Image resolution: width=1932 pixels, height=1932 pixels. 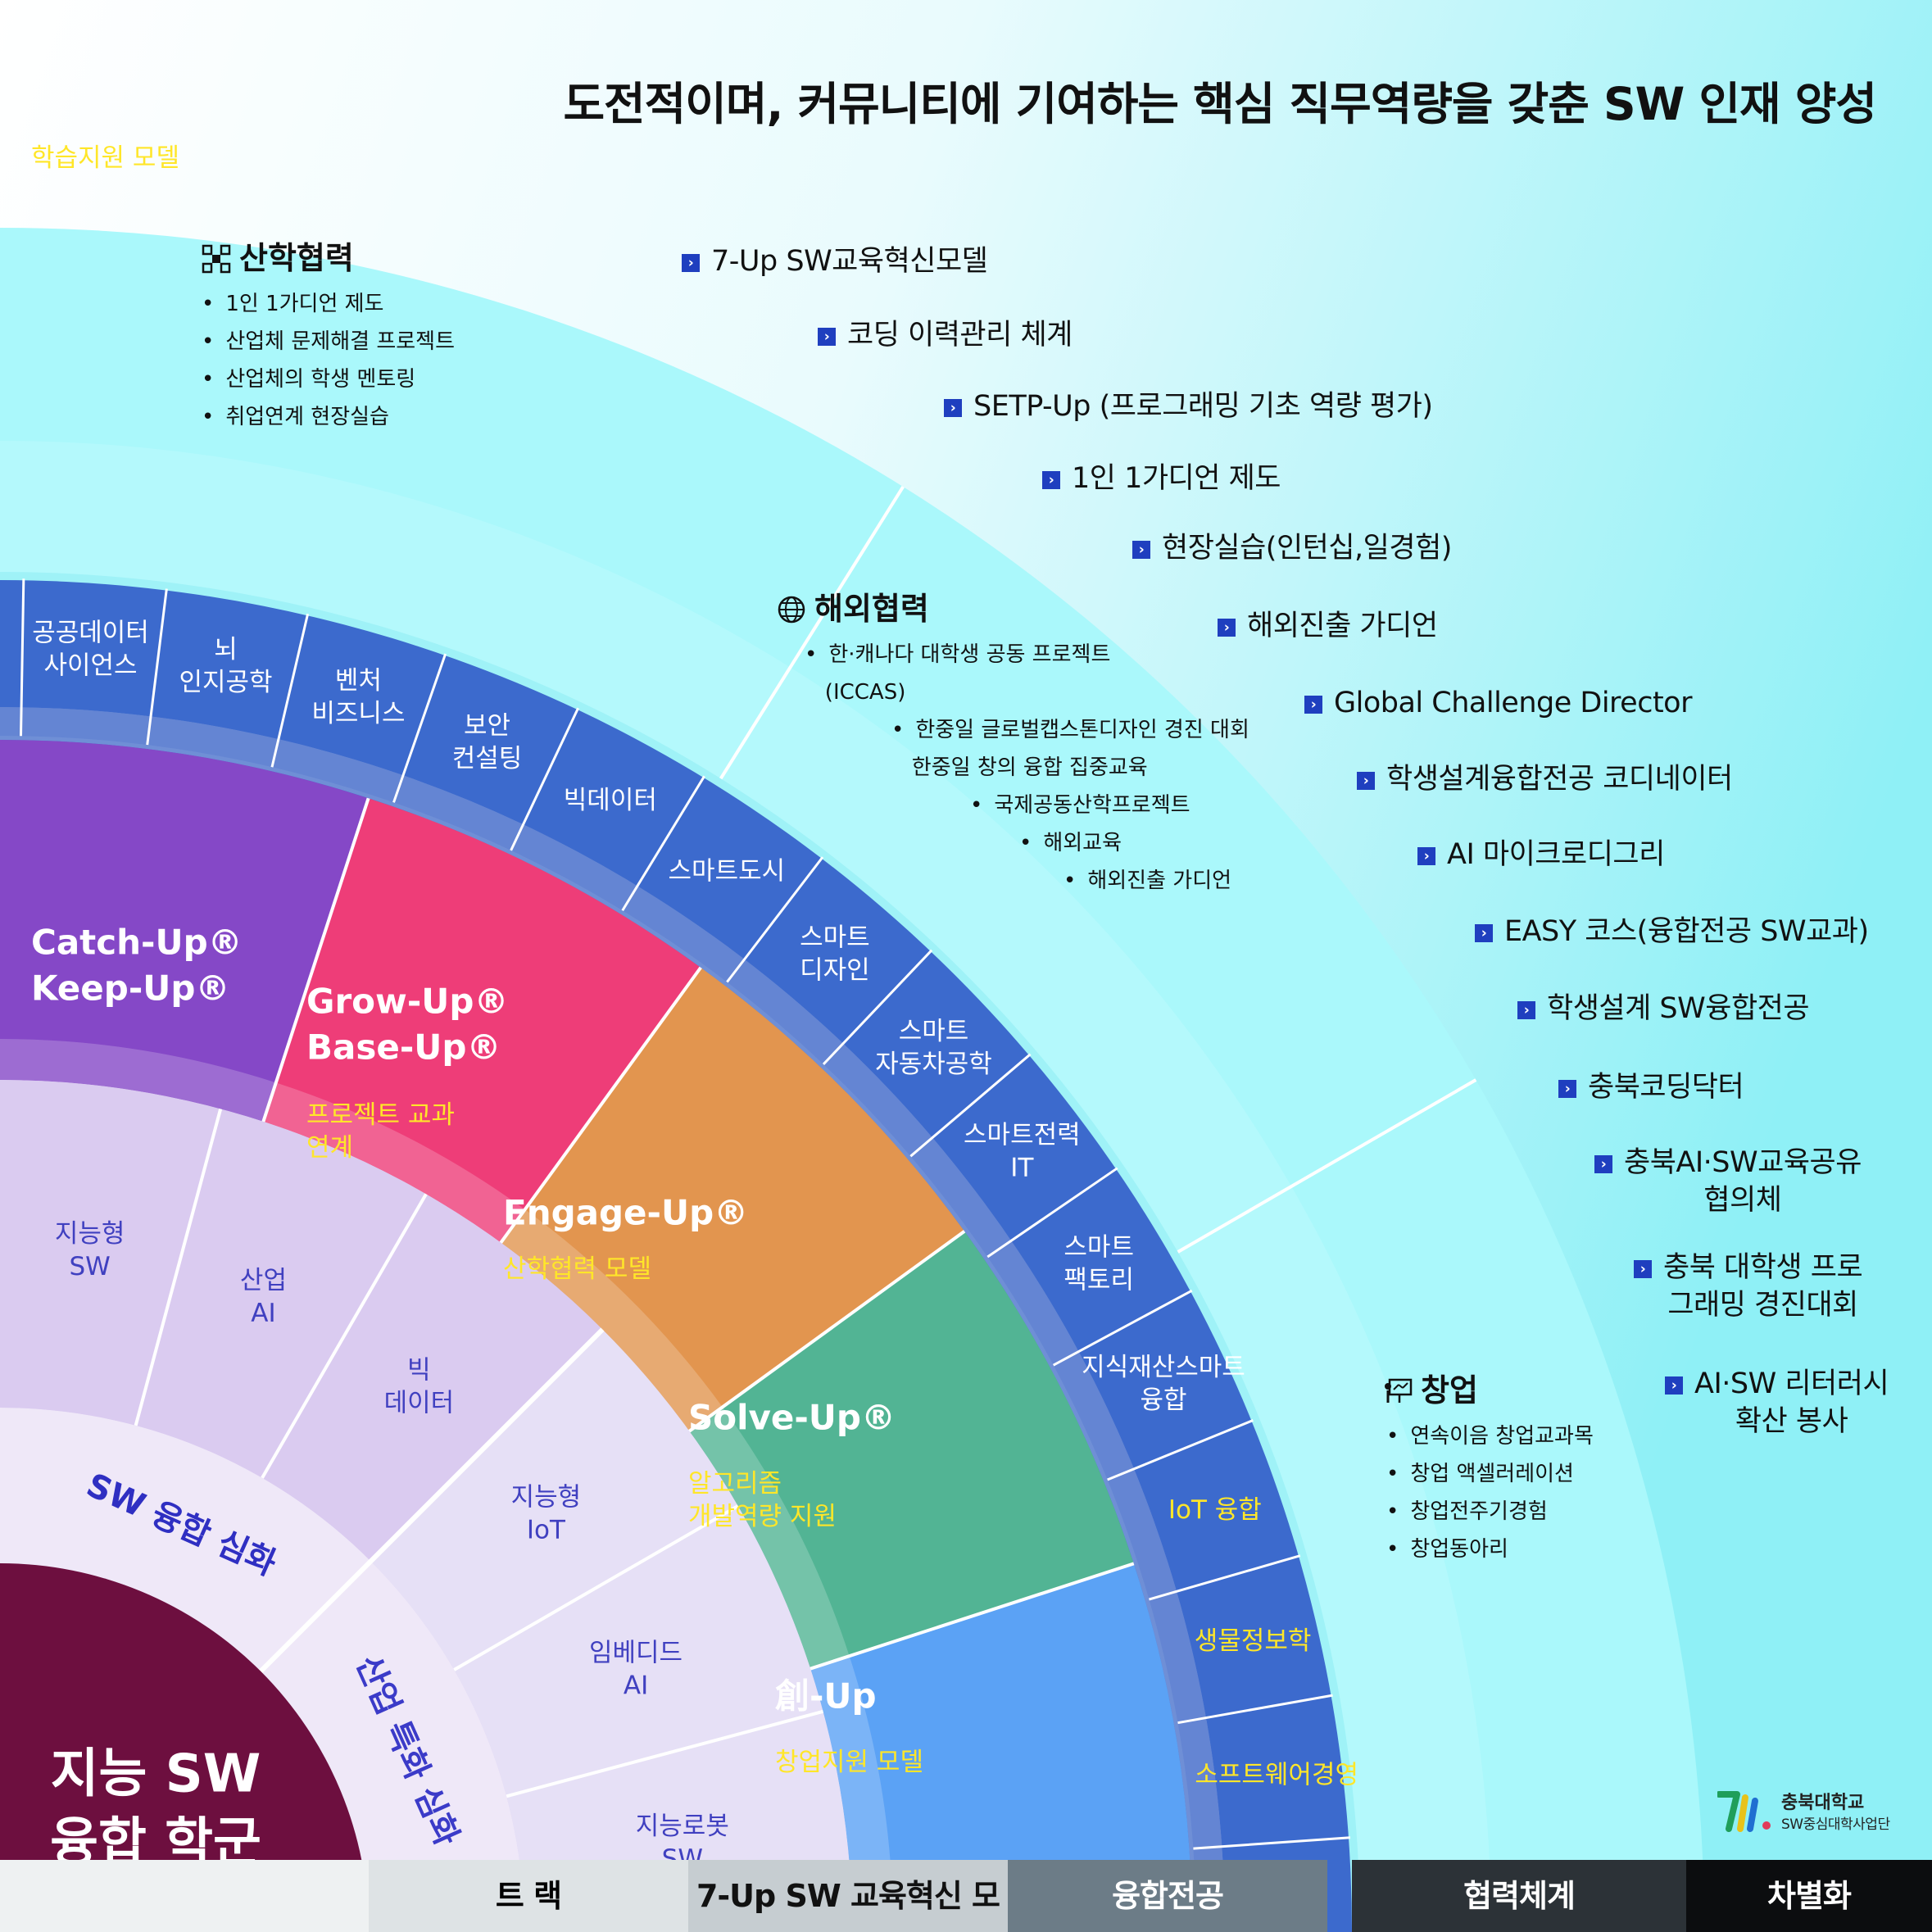 What do you see at coordinates (1809, 1896) in the screenshot?
I see `footer-cell: 차별화` at bounding box center [1809, 1896].